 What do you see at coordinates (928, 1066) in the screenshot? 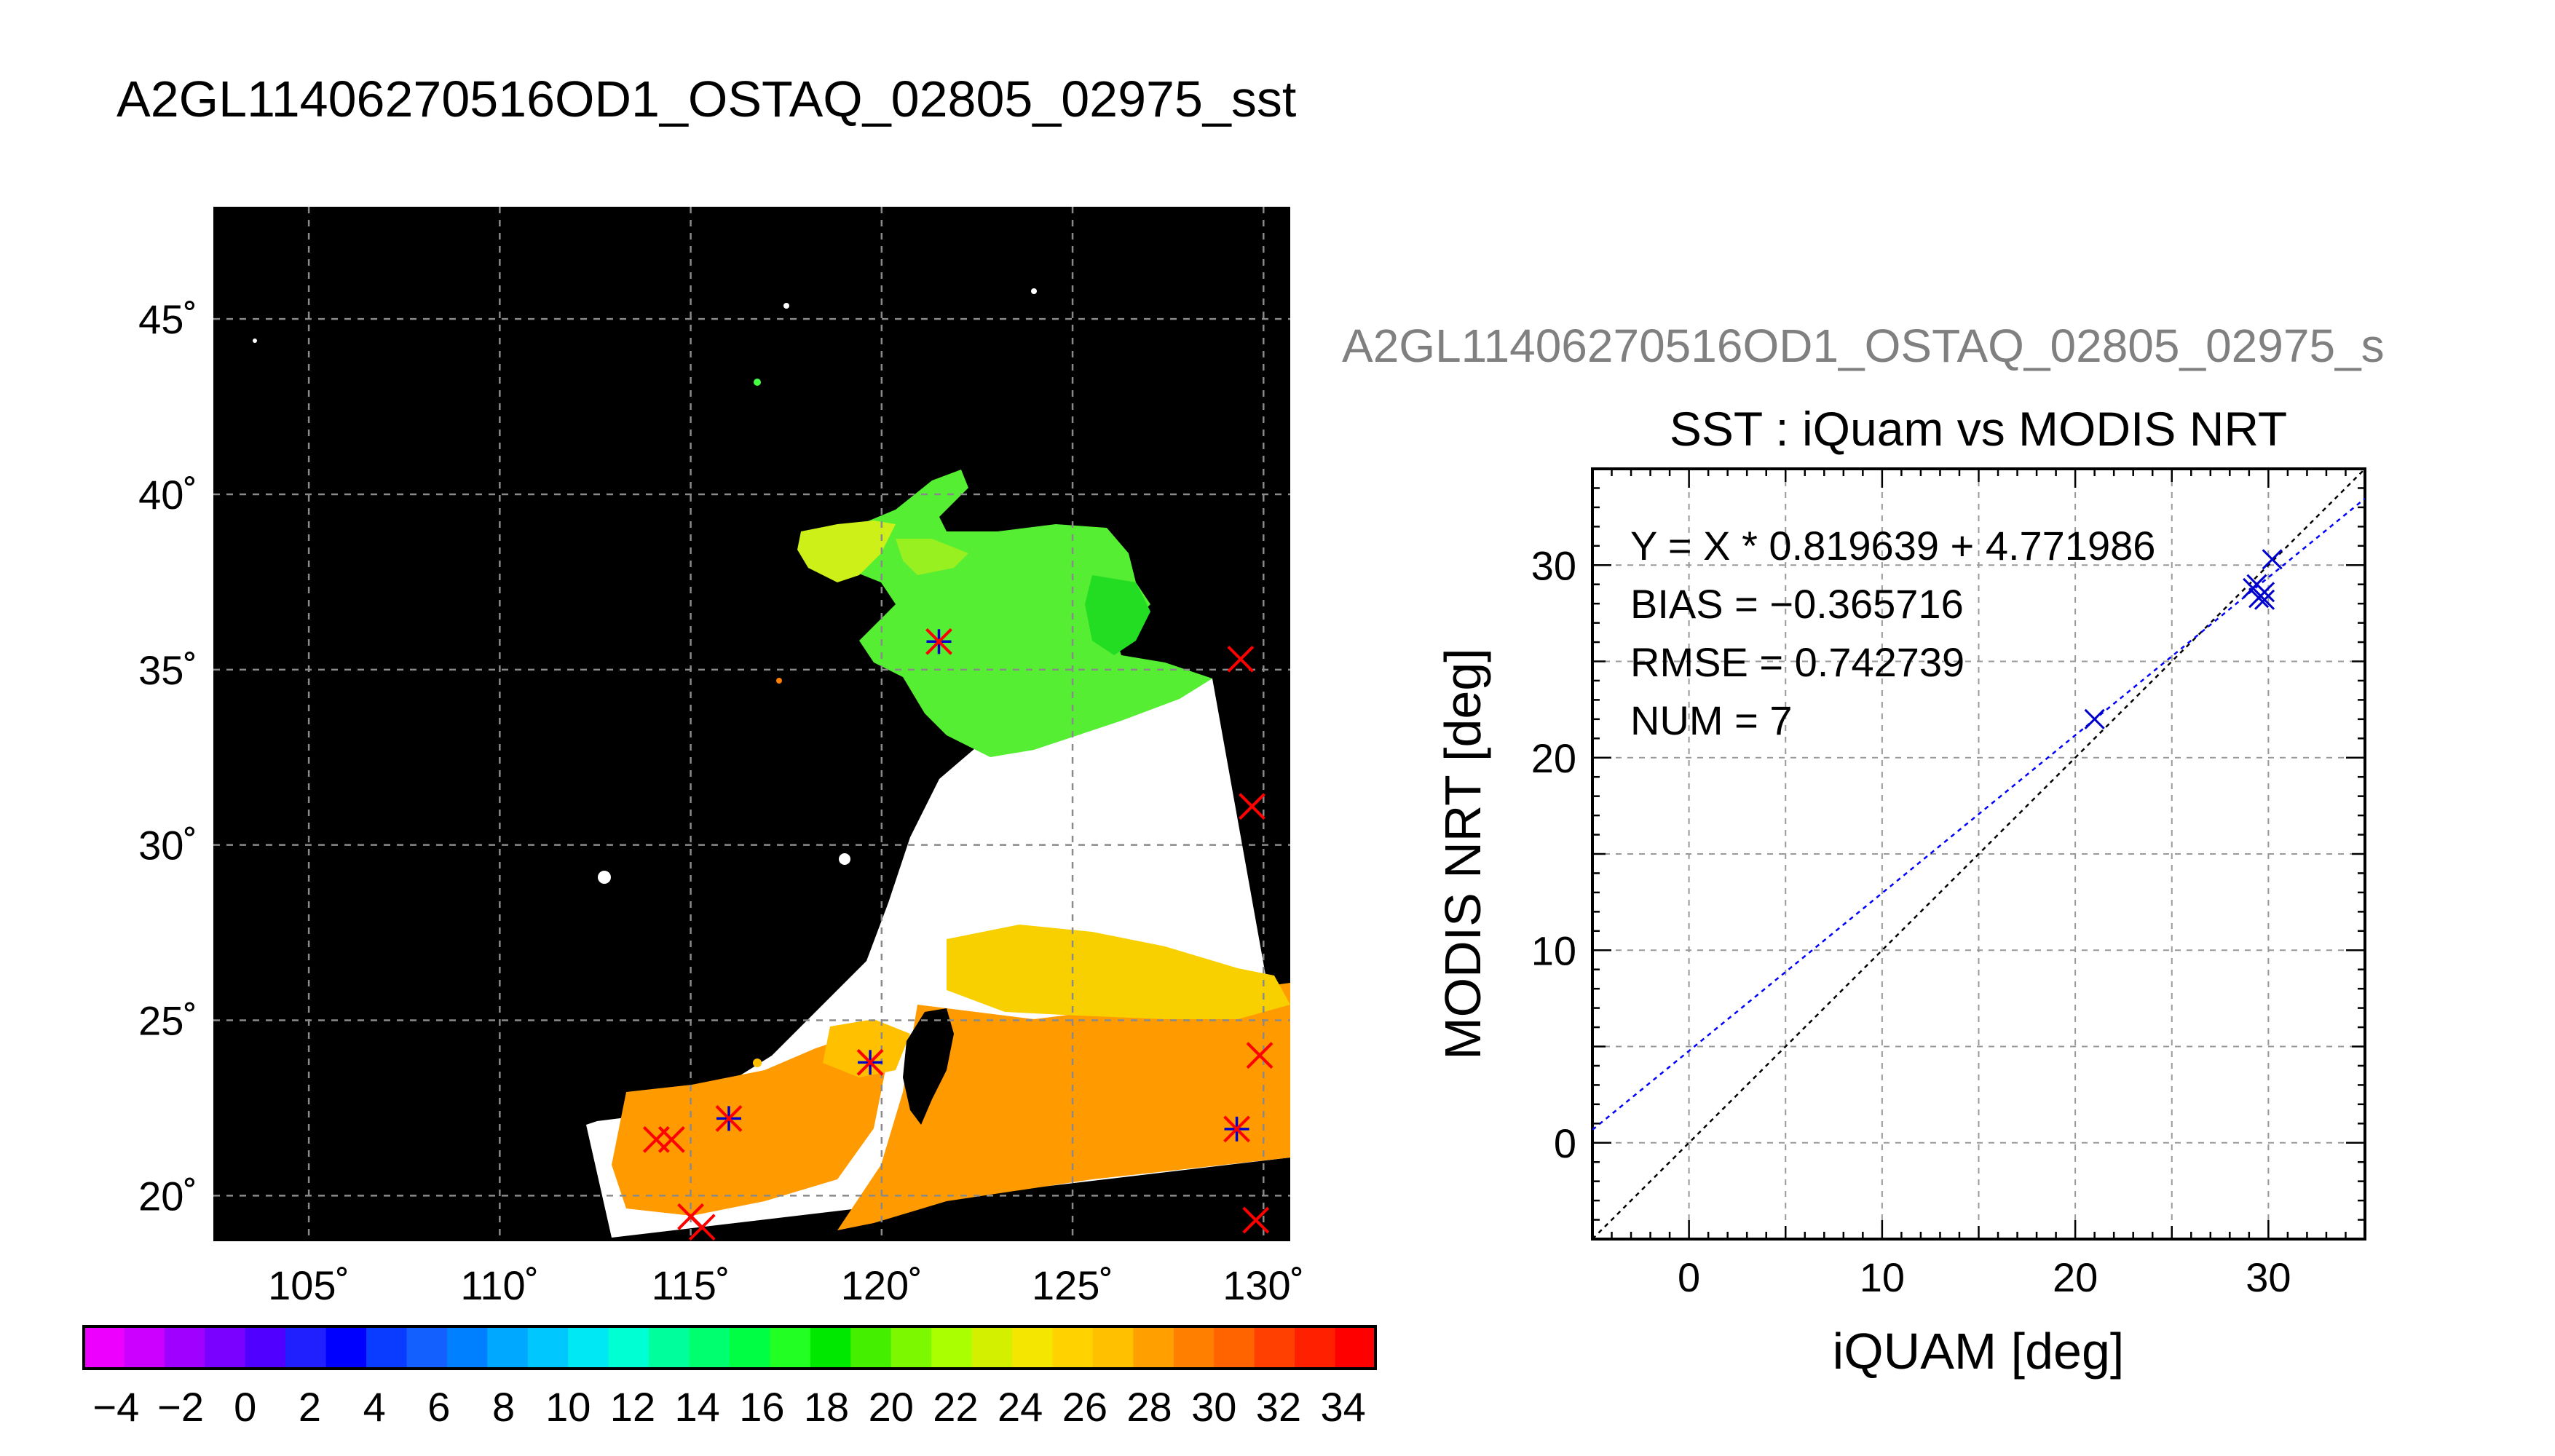
I see `taiwan-island` at bounding box center [928, 1066].